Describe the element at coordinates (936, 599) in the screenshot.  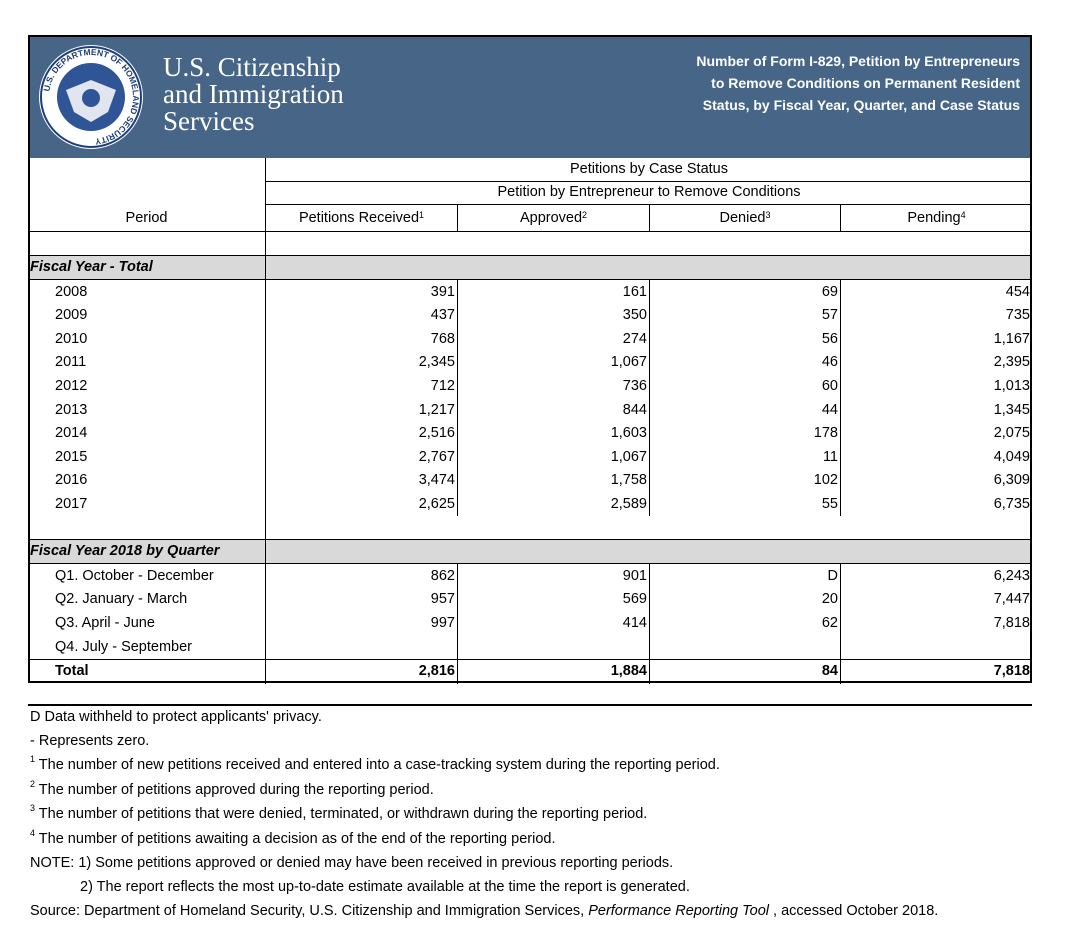
I see `data-row-cell: 7,447` at that location.